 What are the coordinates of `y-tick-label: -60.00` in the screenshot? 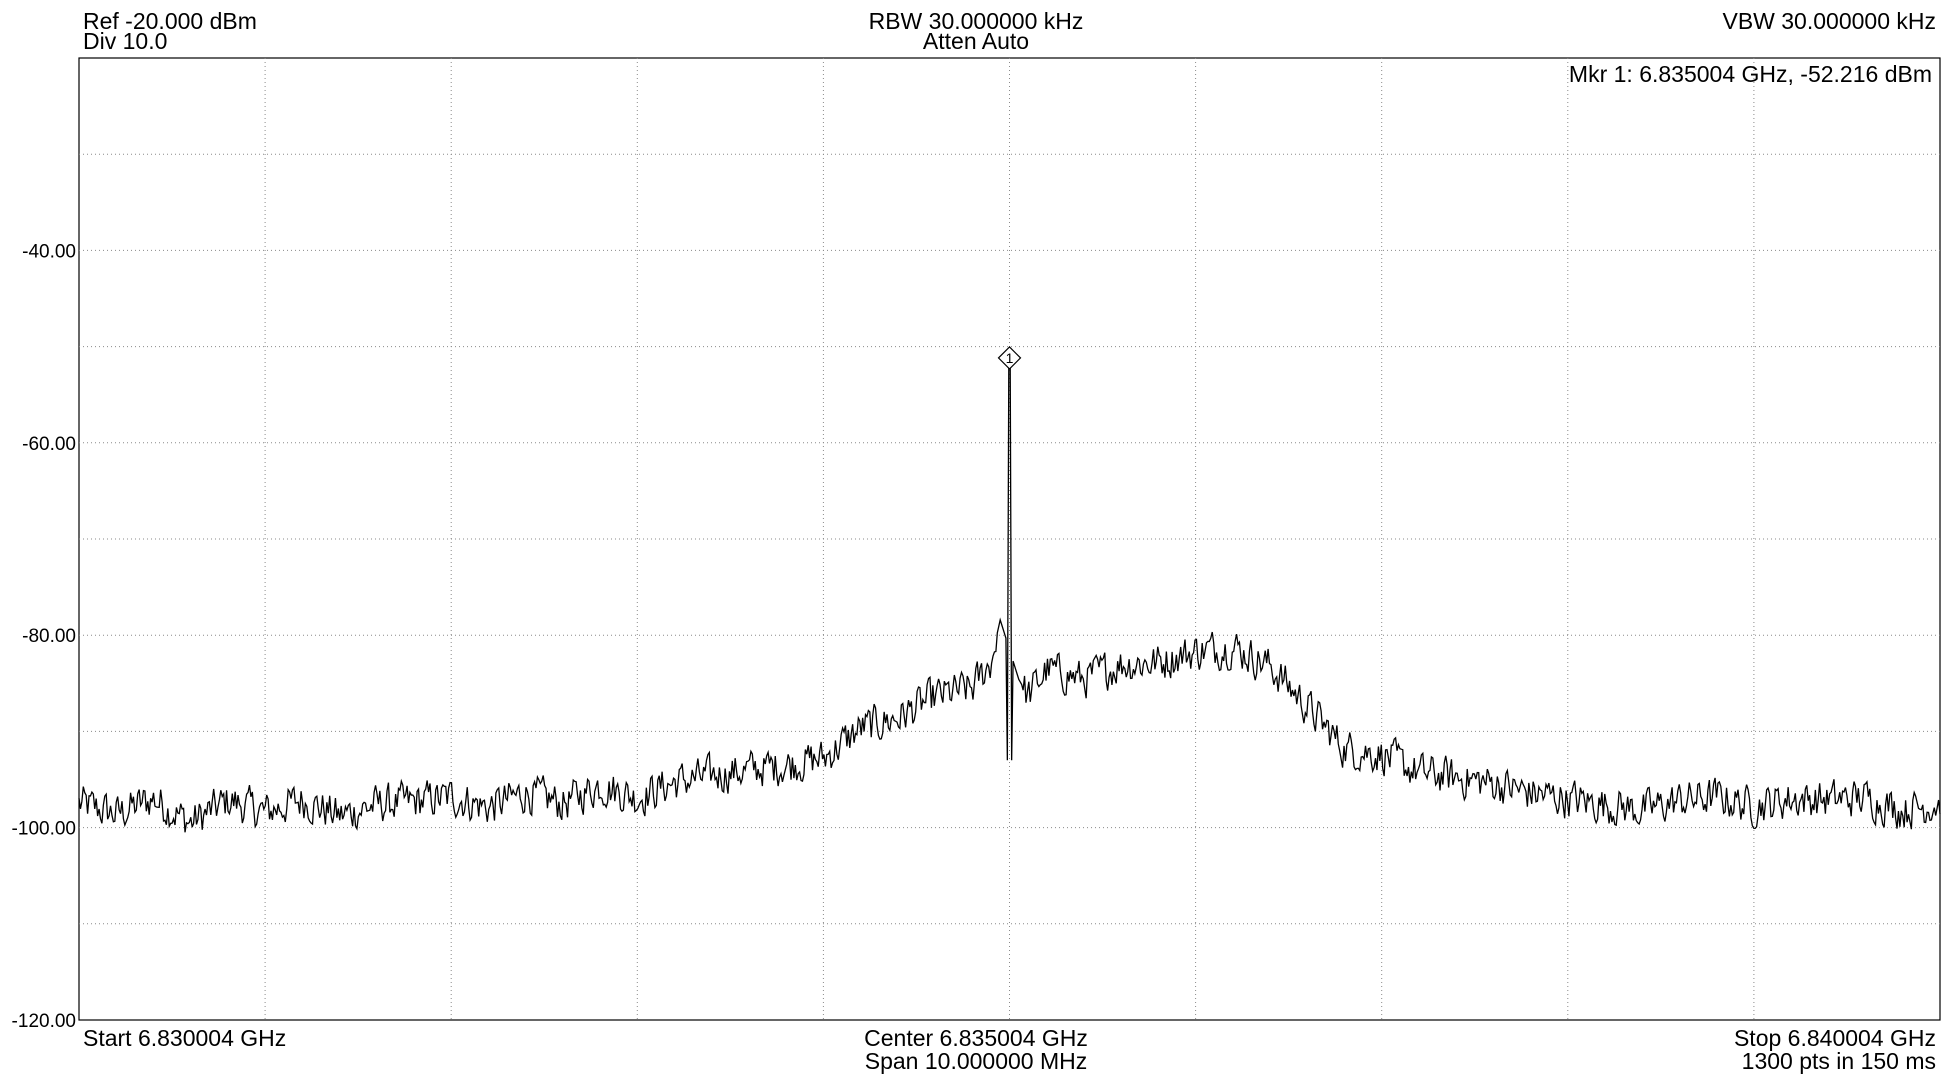 It's located at (49, 444).